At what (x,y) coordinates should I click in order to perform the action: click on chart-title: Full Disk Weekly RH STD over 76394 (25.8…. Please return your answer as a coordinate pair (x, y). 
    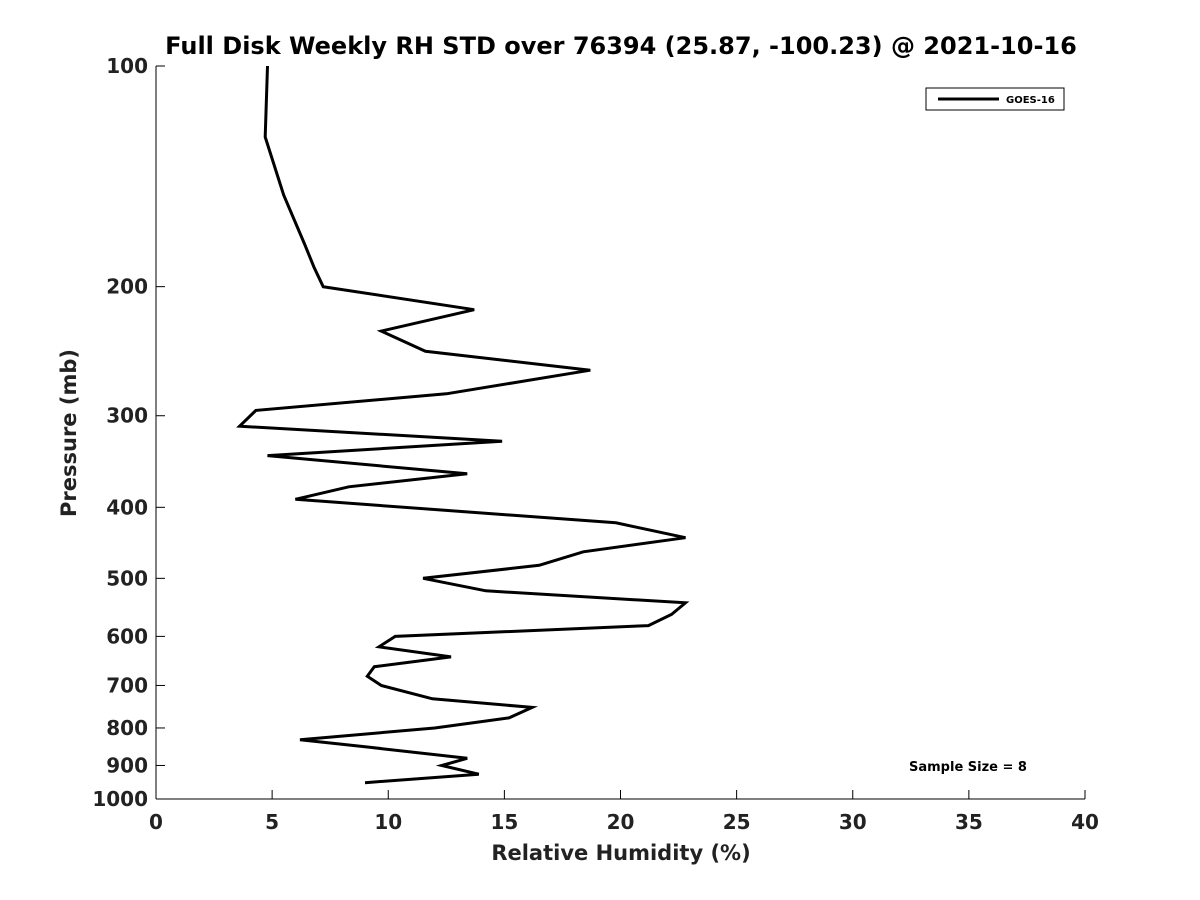
    Looking at the image, I should click on (621, 46).